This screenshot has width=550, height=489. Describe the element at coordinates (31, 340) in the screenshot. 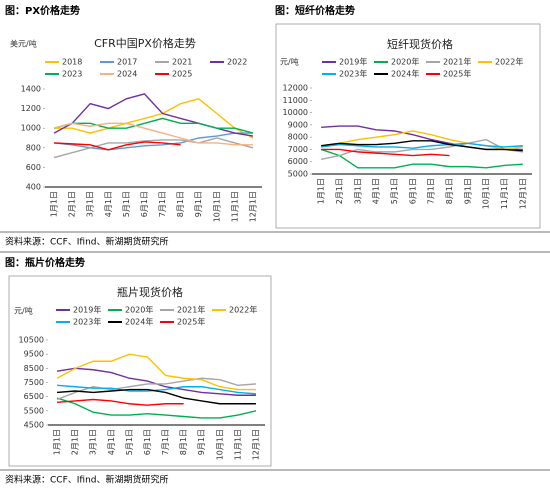

I see `y-tick-label: 10500` at that location.